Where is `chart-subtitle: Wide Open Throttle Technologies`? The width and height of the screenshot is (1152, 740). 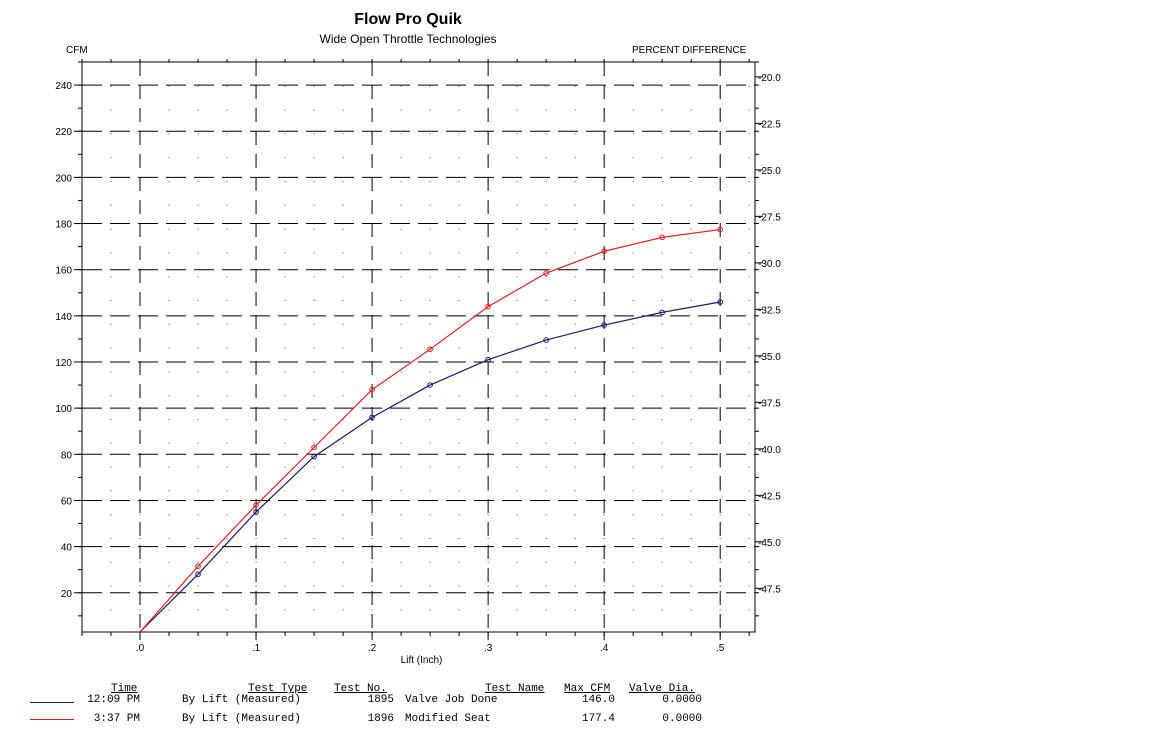
chart-subtitle: Wide Open Throttle Technologies is located at coordinates (408, 39).